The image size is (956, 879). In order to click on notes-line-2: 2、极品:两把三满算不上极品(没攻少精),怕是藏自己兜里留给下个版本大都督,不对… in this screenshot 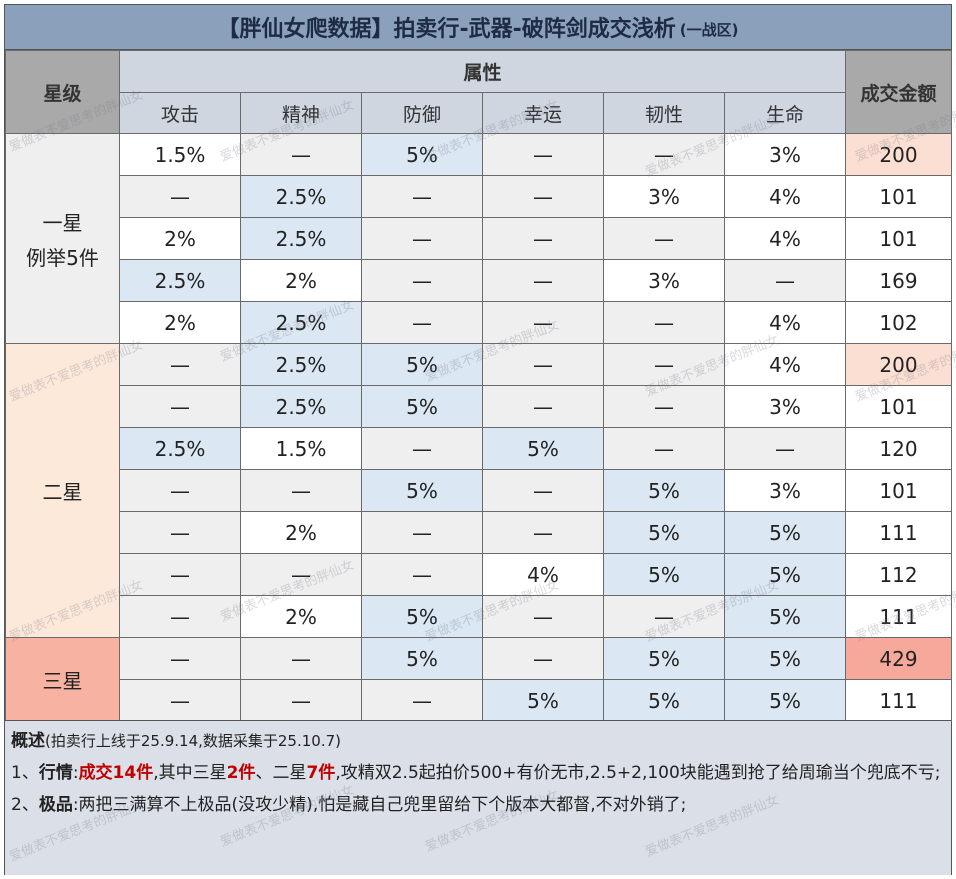, I will do `click(478, 805)`.